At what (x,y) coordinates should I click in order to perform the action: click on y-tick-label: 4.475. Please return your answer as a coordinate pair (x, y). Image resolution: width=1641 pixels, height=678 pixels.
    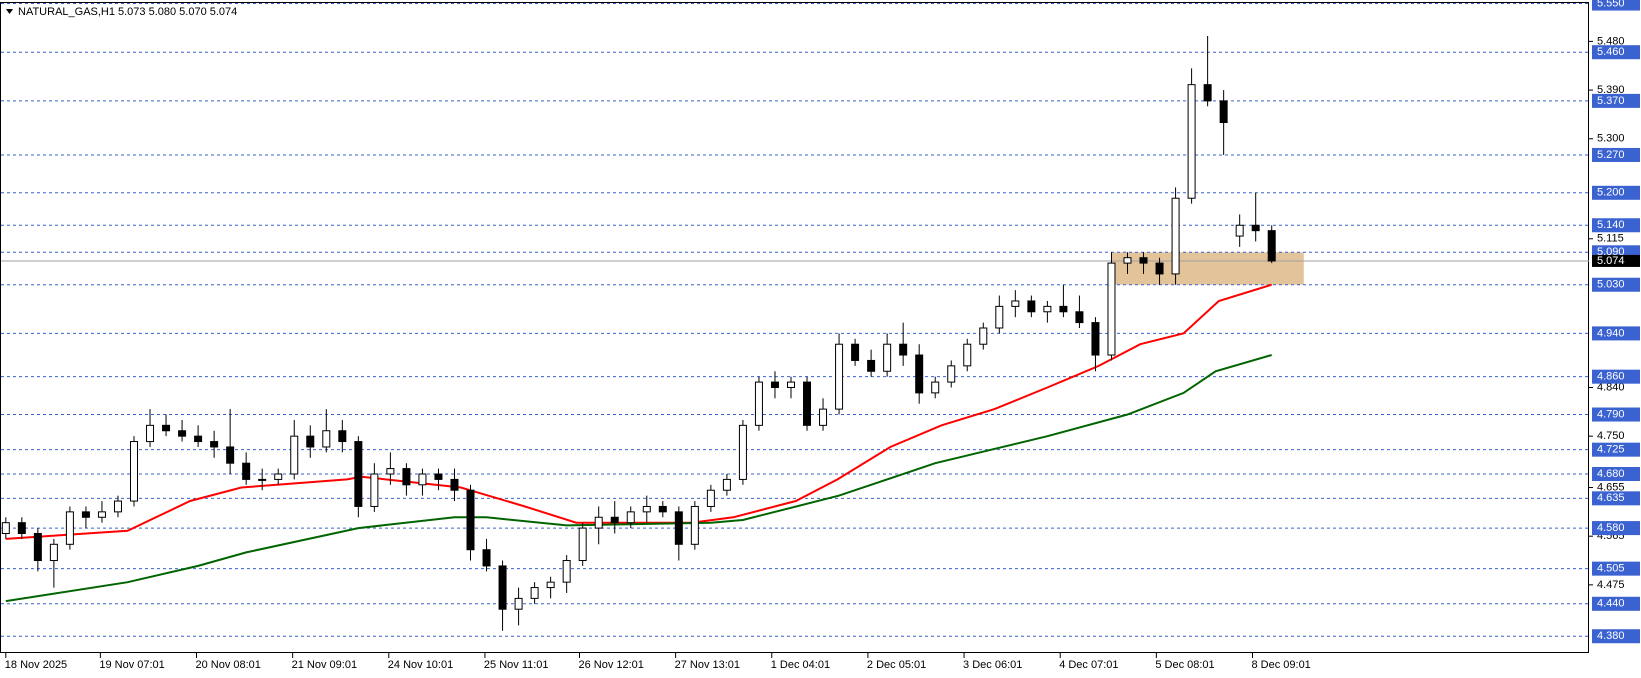
    Looking at the image, I should click on (1611, 585).